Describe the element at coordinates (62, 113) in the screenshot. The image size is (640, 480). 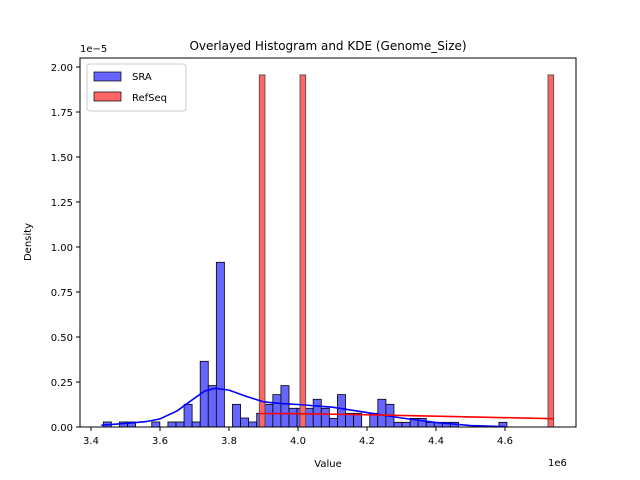
I see `y-tick-label: 1.75` at that location.